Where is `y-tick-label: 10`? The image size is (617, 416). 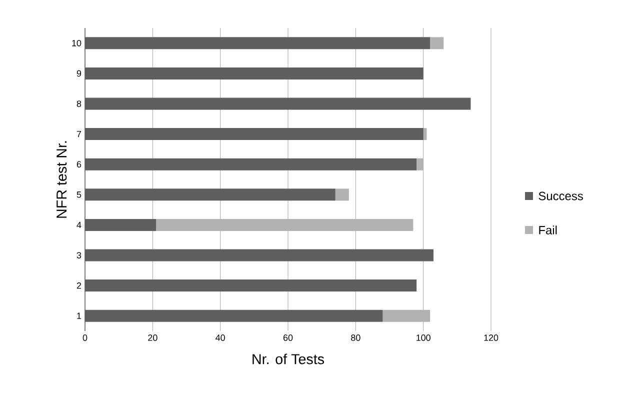
y-tick-label: 10 is located at coordinates (77, 43).